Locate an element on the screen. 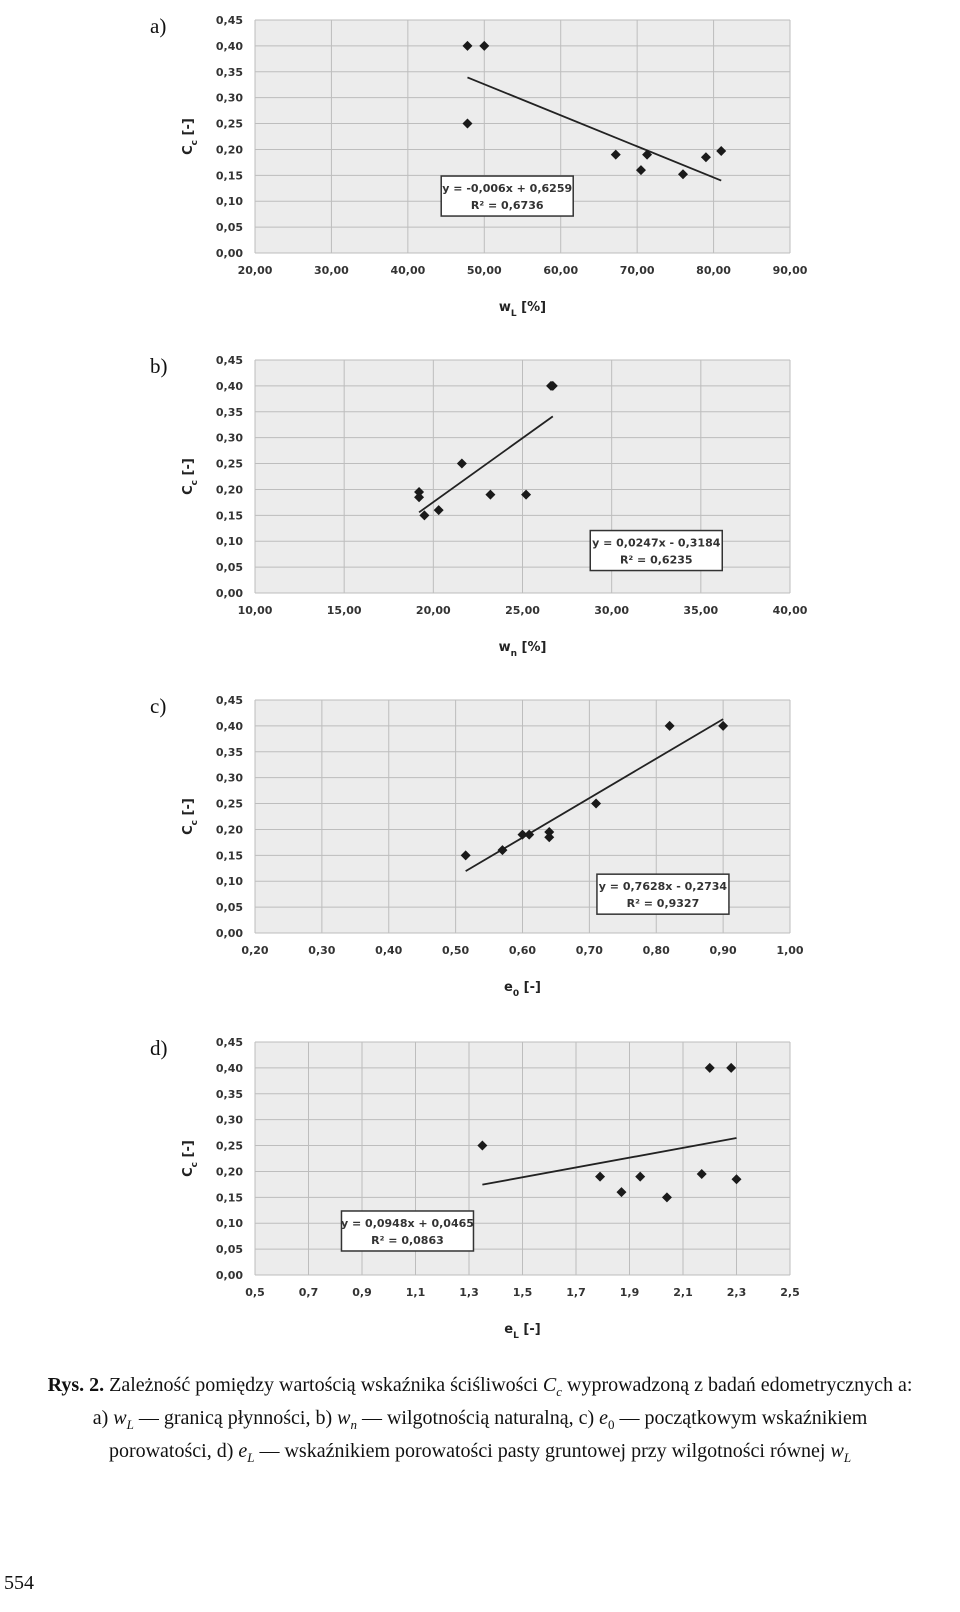  x-axis-label: wL [%] is located at coordinates (522, 309).